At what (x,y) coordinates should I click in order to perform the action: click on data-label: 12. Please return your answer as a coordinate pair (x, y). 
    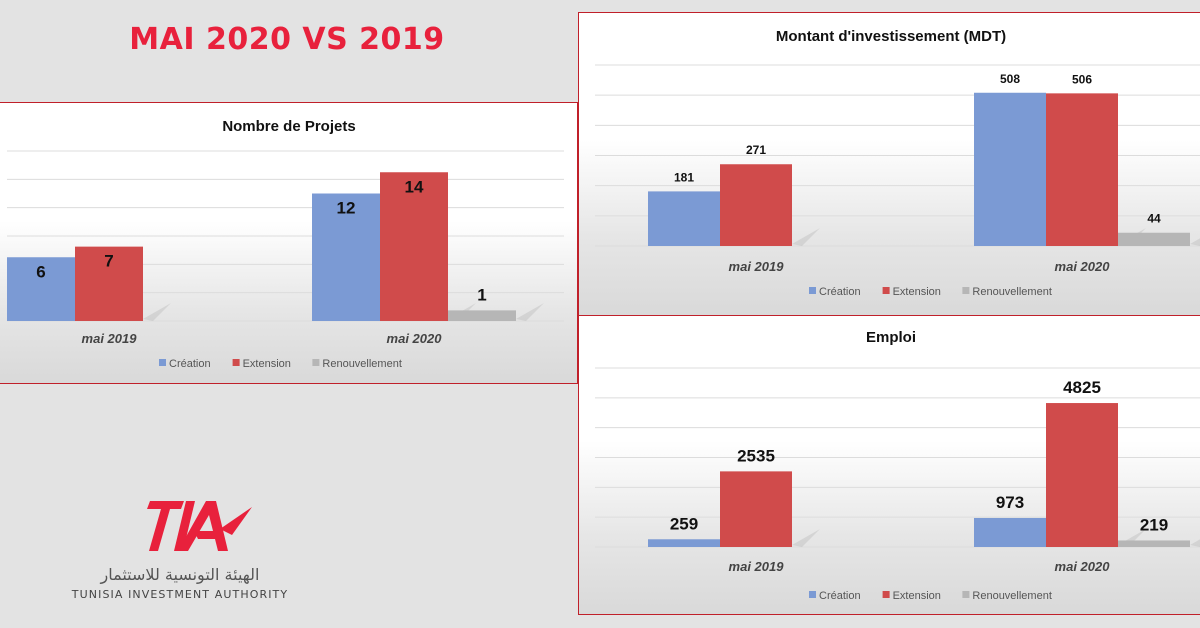
    Looking at the image, I should click on (346, 208).